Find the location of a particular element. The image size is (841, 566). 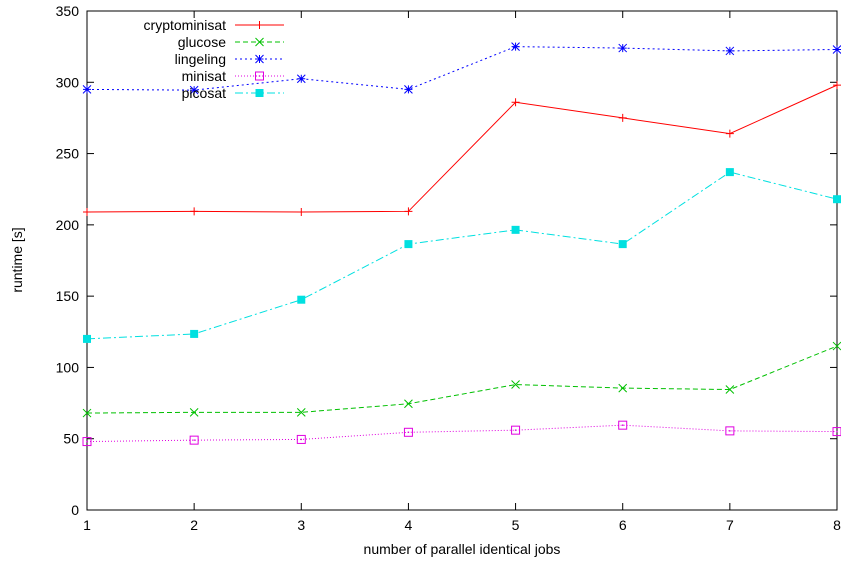

x-tick-label: 8 is located at coordinates (837, 525).